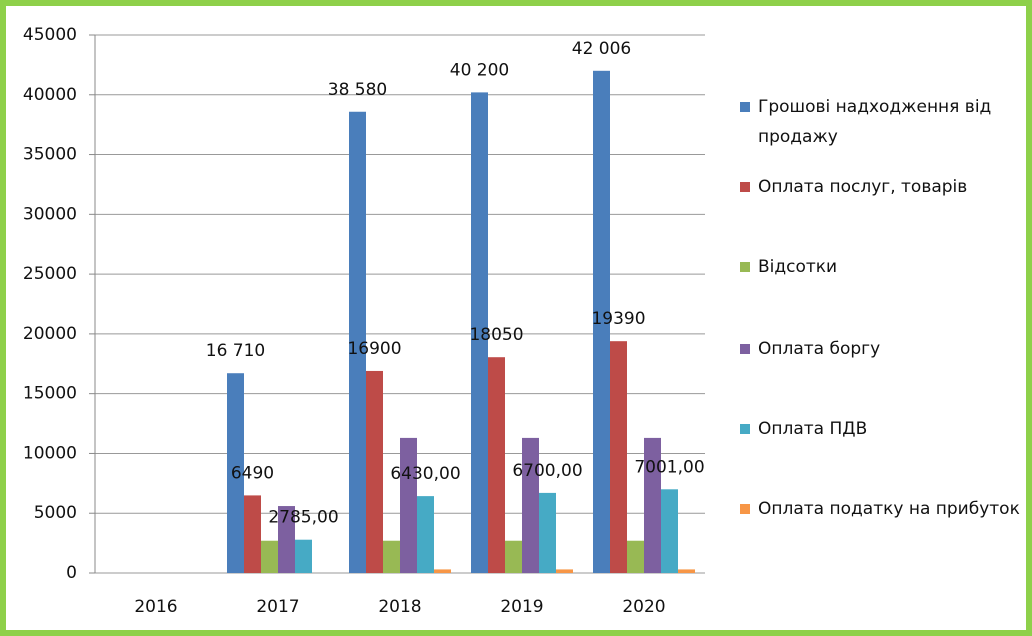 The height and width of the screenshot is (636, 1032). What do you see at coordinates (155, 607) in the screenshot?
I see `x-tick-label: 2016` at bounding box center [155, 607].